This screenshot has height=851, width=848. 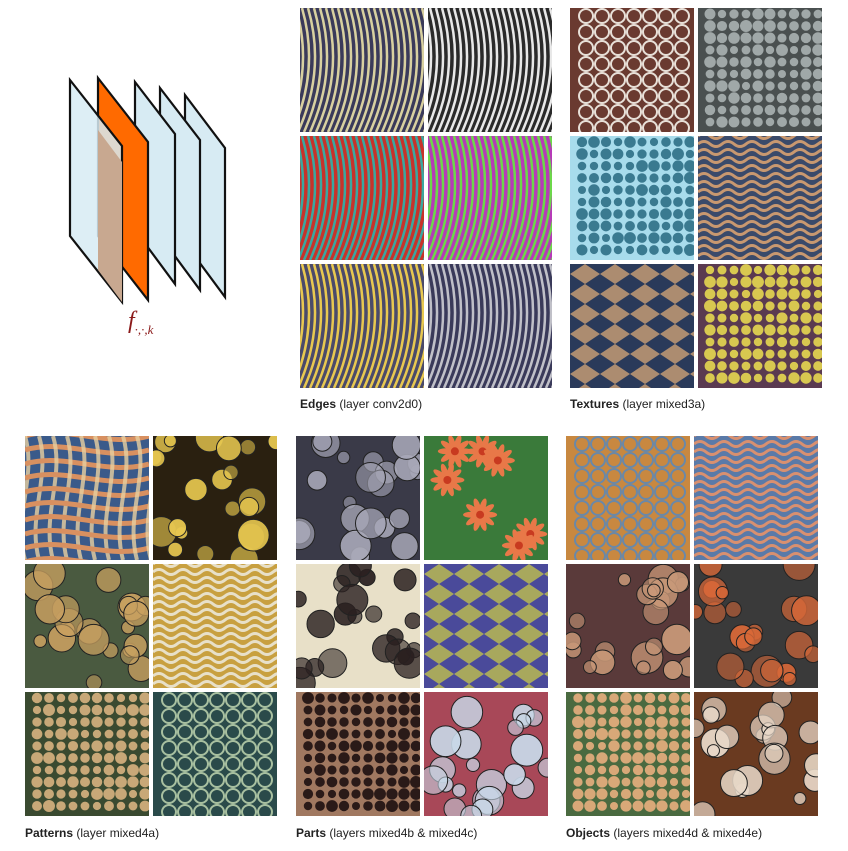 I want to click on formula-subscript: ·,·,k, so click(x=144, y=329).